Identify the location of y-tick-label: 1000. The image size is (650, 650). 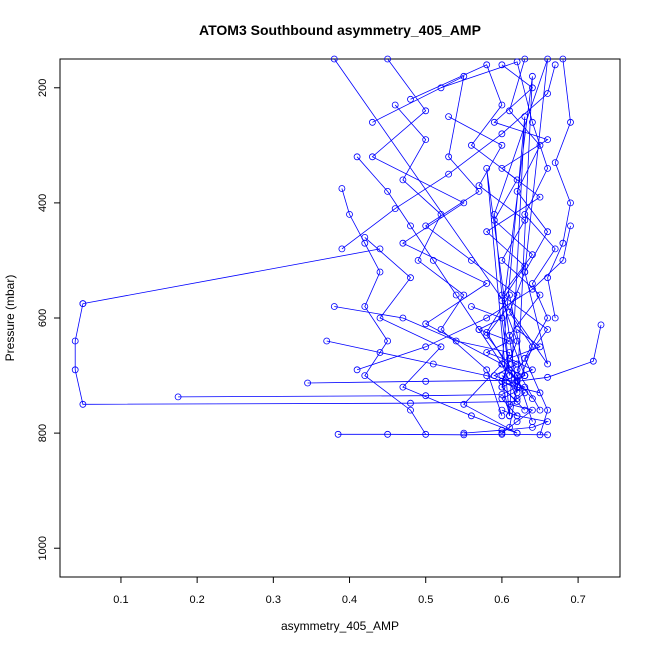
(43, 548).